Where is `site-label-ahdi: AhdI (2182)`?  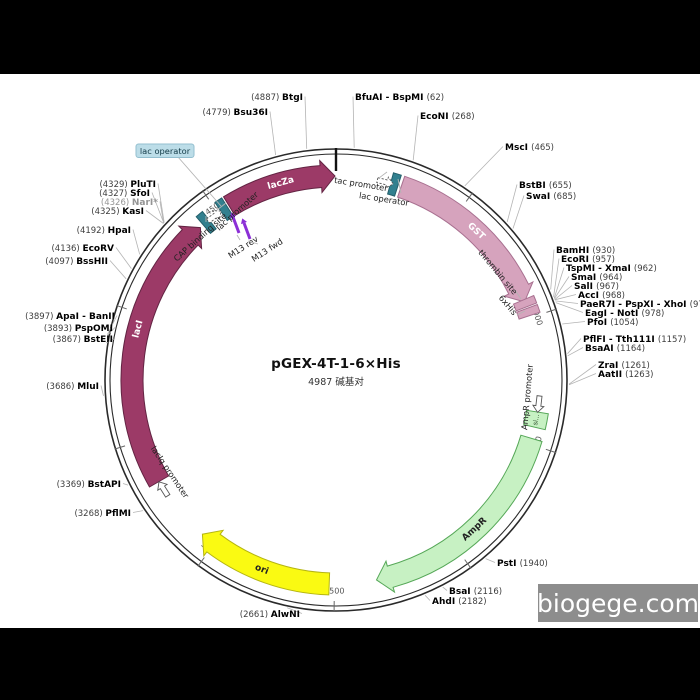
site-label-ahdi: AhdI (2182) is located at coordinates (459, 602).